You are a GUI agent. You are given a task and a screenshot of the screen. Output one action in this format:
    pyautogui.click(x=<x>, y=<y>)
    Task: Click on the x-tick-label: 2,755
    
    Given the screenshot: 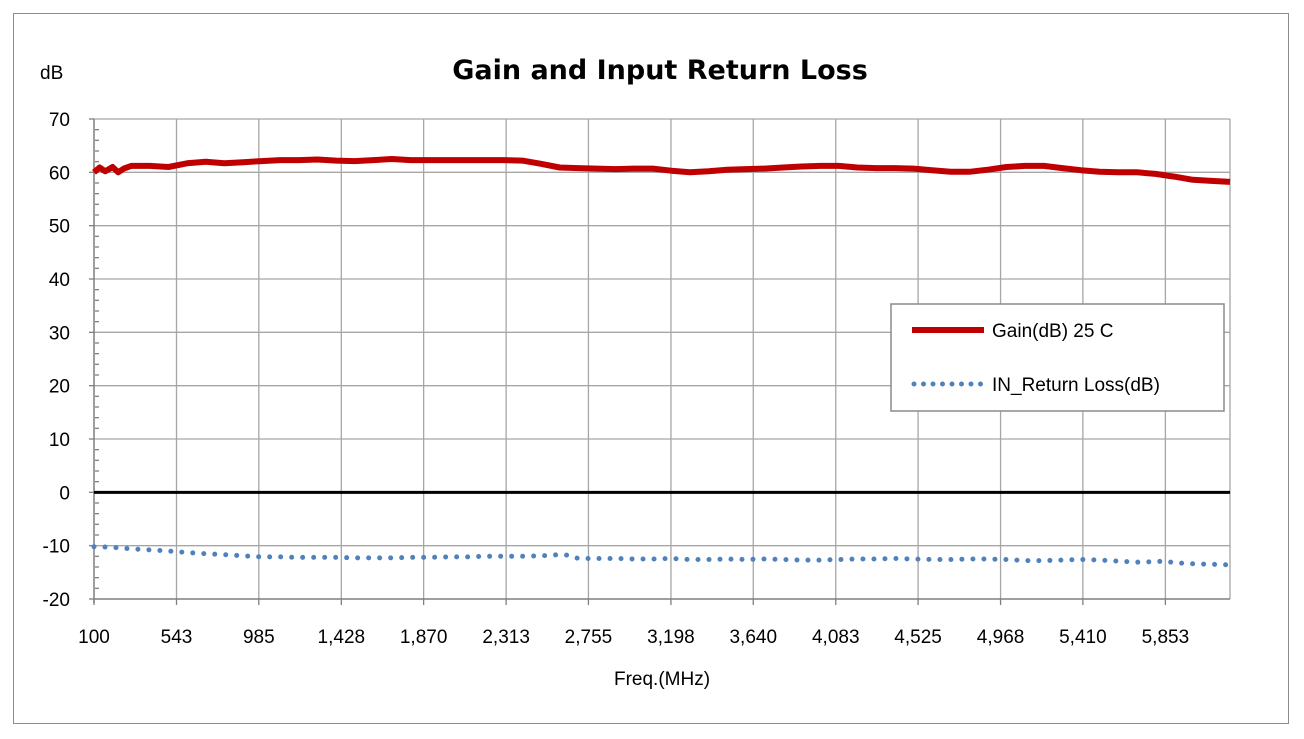 What is the action you would take?
    pyautogui.click(x=589, y=637)
    